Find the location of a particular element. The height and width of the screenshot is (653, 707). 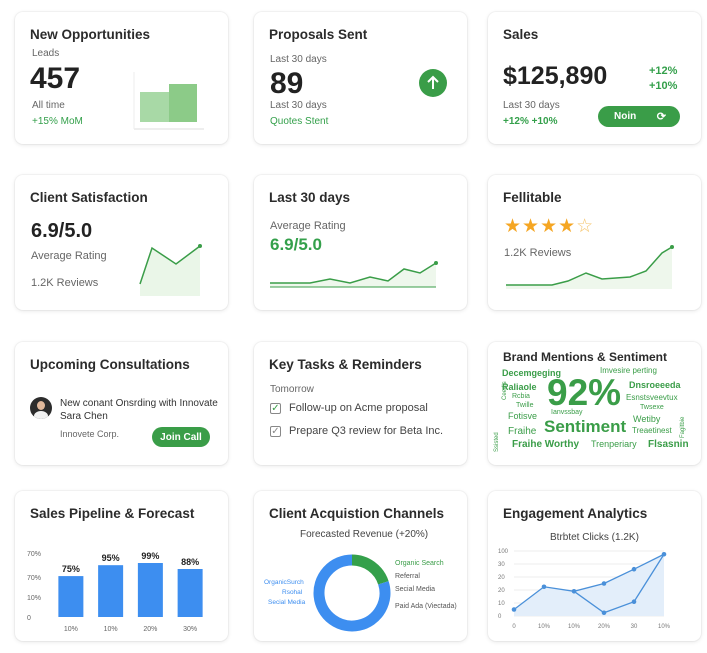

avatar-face is located at coordinates (41, 405).